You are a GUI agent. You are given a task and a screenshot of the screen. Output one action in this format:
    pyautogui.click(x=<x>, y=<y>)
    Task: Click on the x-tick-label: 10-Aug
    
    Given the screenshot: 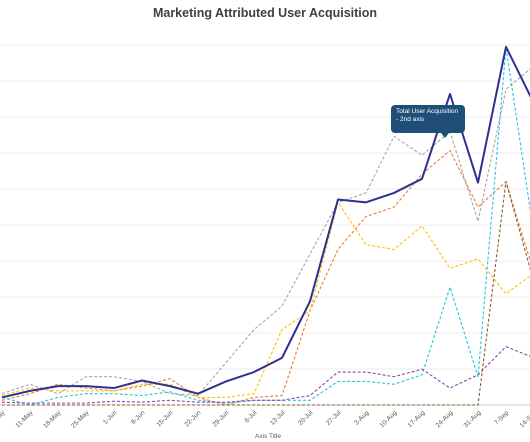 What is the action you would take?
    pyautogui.click(x=389, y=419)
    